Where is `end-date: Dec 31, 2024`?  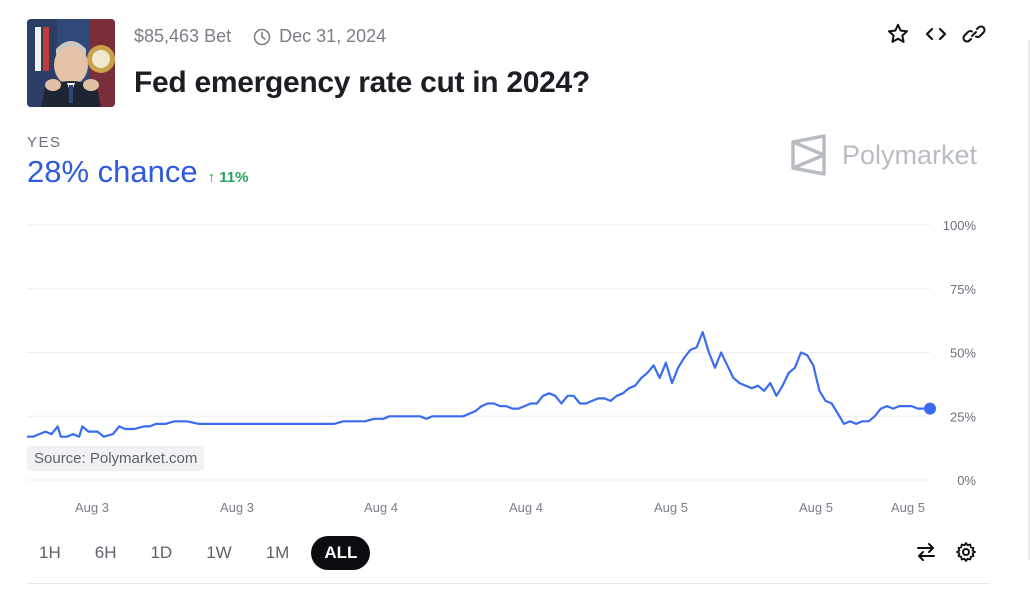 end-date: Dec 31, 2024 is located at coordinates (319, 36).